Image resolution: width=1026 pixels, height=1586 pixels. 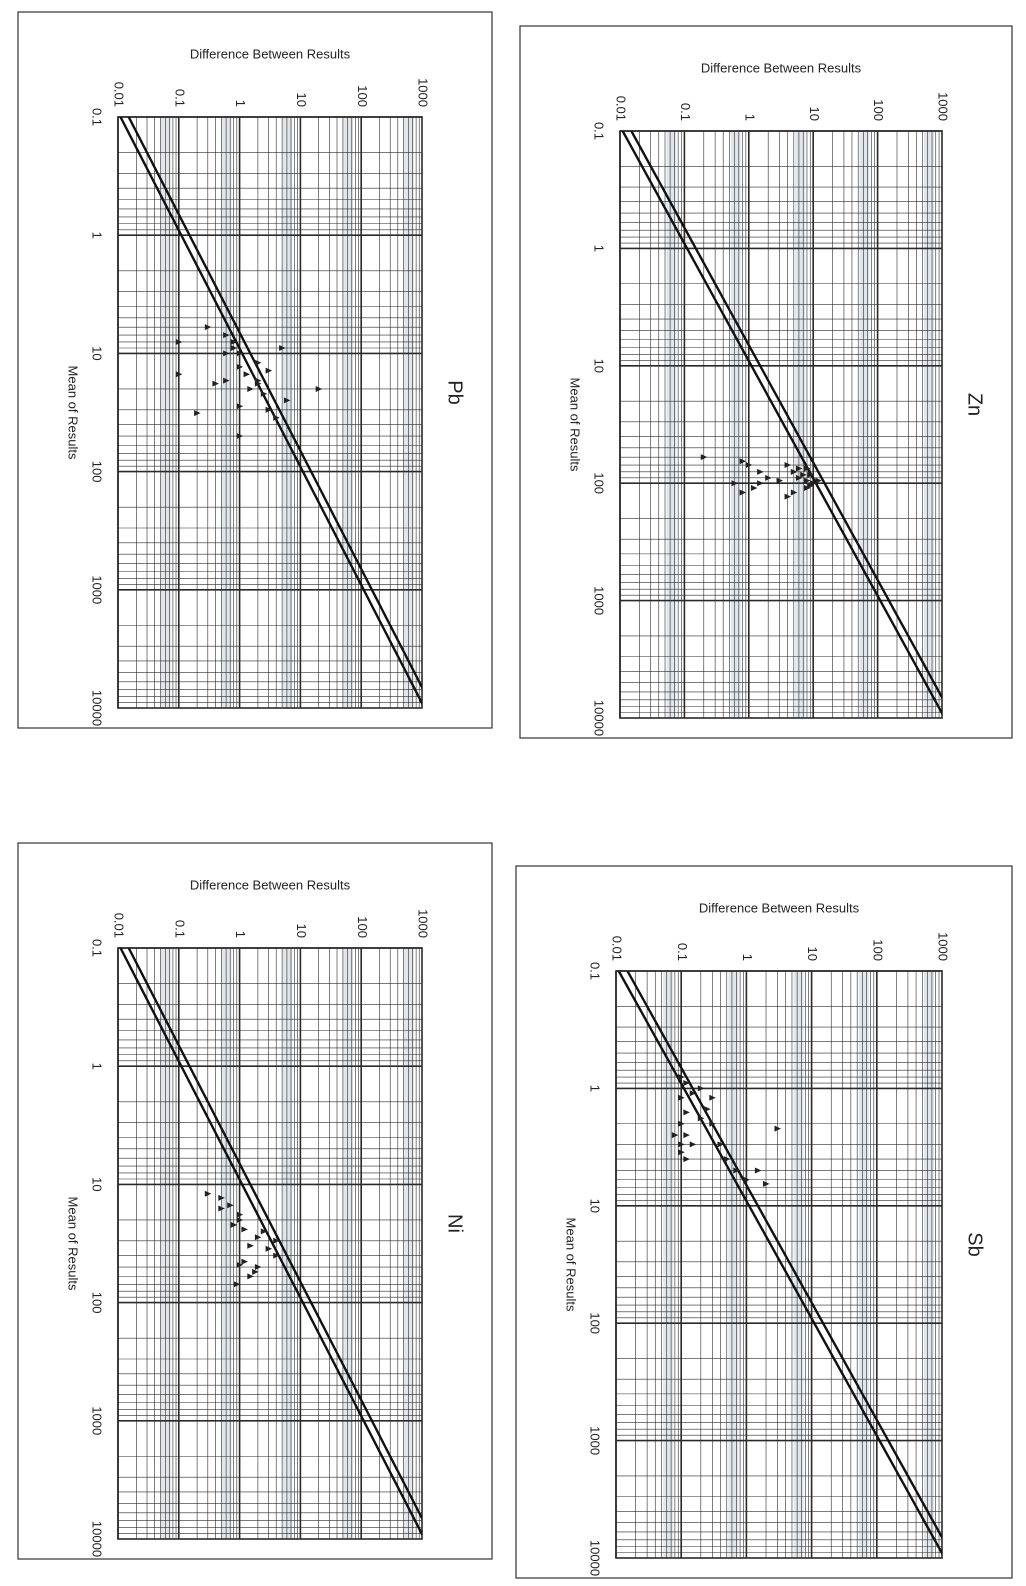 I want to click on plot-area-border, so click(x=779, y=1264).